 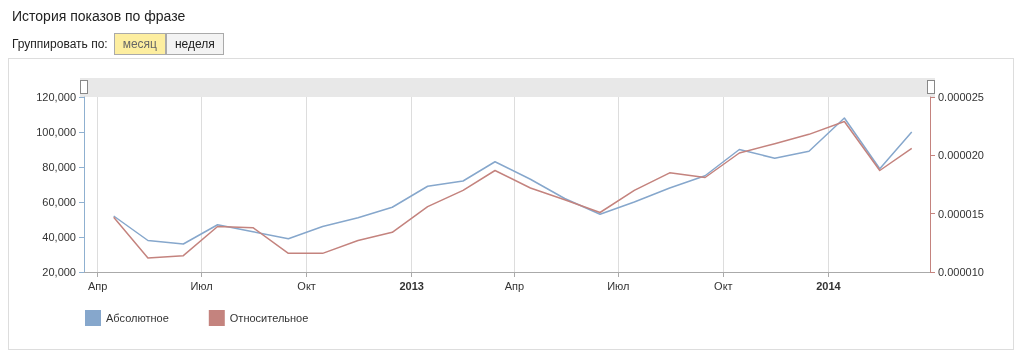 I want to click on y-tick-label: 120,000, so click(x=56, y=97).